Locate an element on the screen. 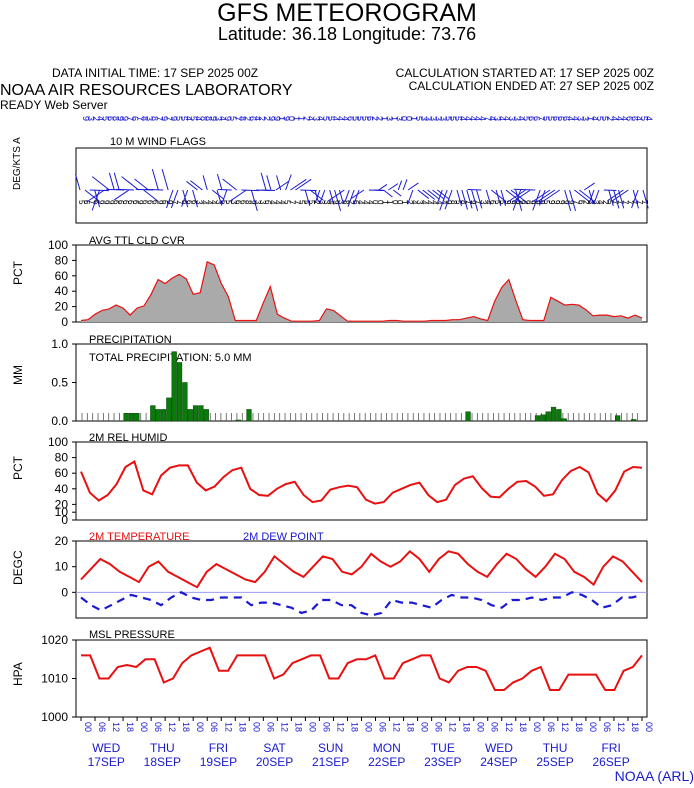 The height and width of the screenshot is (788, 694). hour-tick-label: 18 is located at coordinates (354, 727).